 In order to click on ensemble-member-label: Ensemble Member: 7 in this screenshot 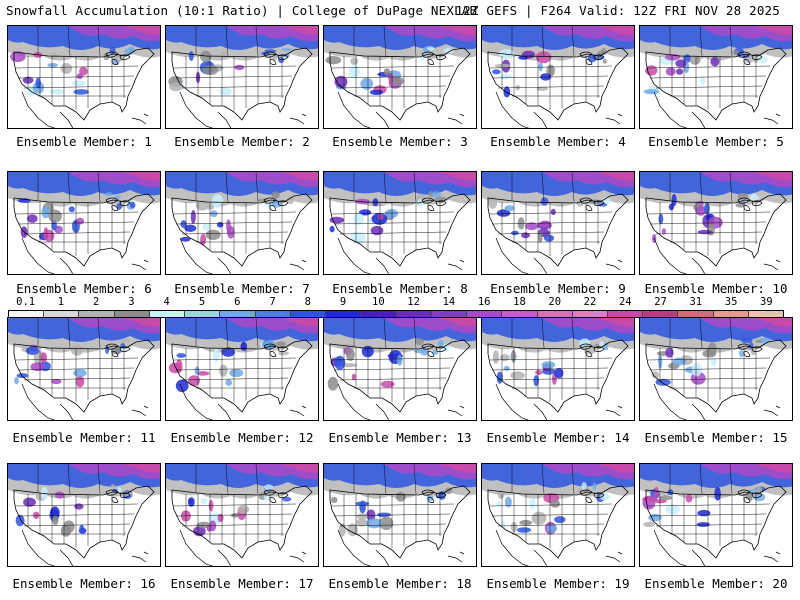, I will do `click(242, 288)`.